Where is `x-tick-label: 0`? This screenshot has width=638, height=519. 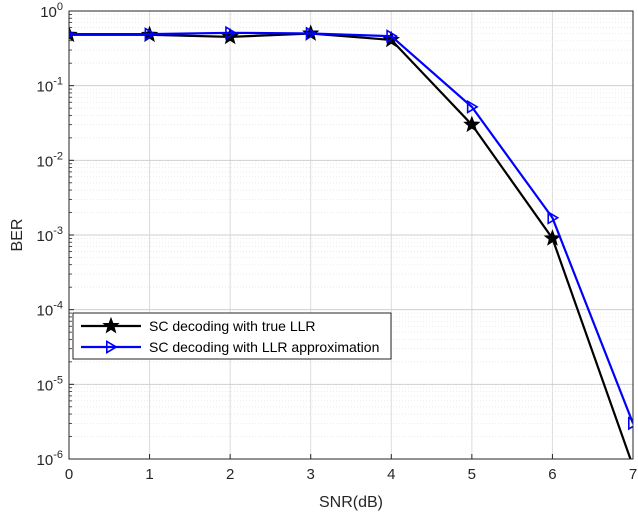 x-tick-label: 0 is located at coordinates (69, 474).